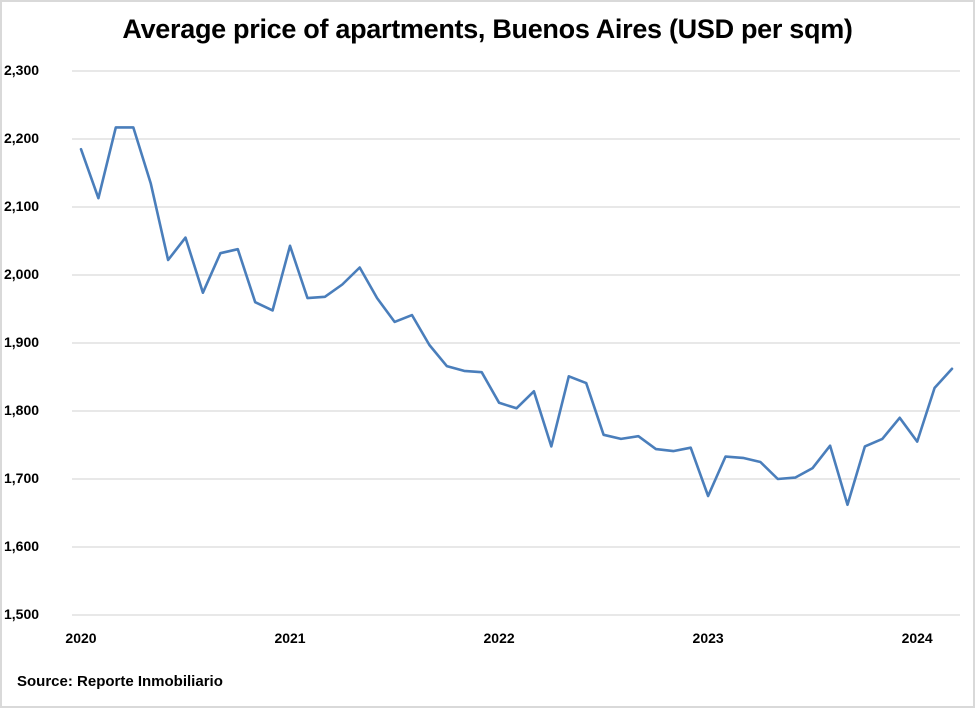 The image size is (975, 708). I want to click on x-tick-label: 2023, so click(708, 638).